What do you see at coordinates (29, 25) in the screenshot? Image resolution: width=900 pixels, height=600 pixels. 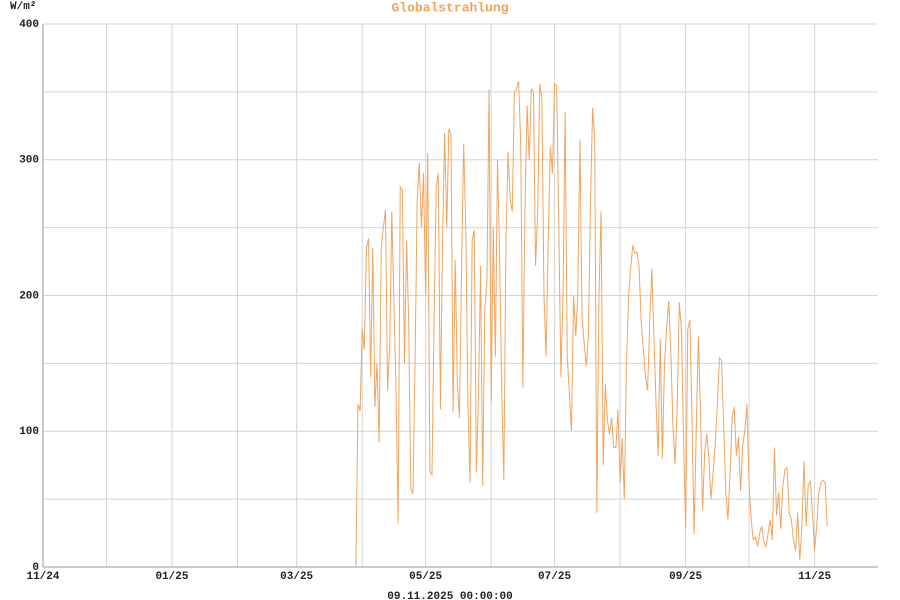 I see `y-tick-label: 400` at bounding box center [29, 25].